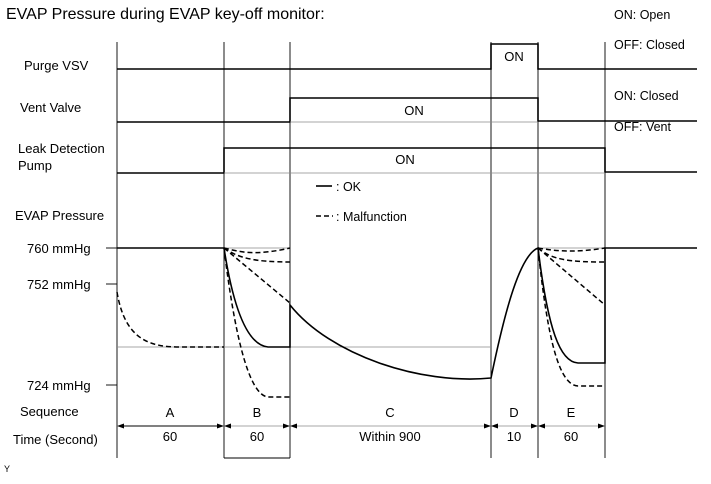 The height and width of the screenshot is (484, 711). Describe the element at coordinates (170, 426) in the screenshot. I see `arrow-a` at that location.